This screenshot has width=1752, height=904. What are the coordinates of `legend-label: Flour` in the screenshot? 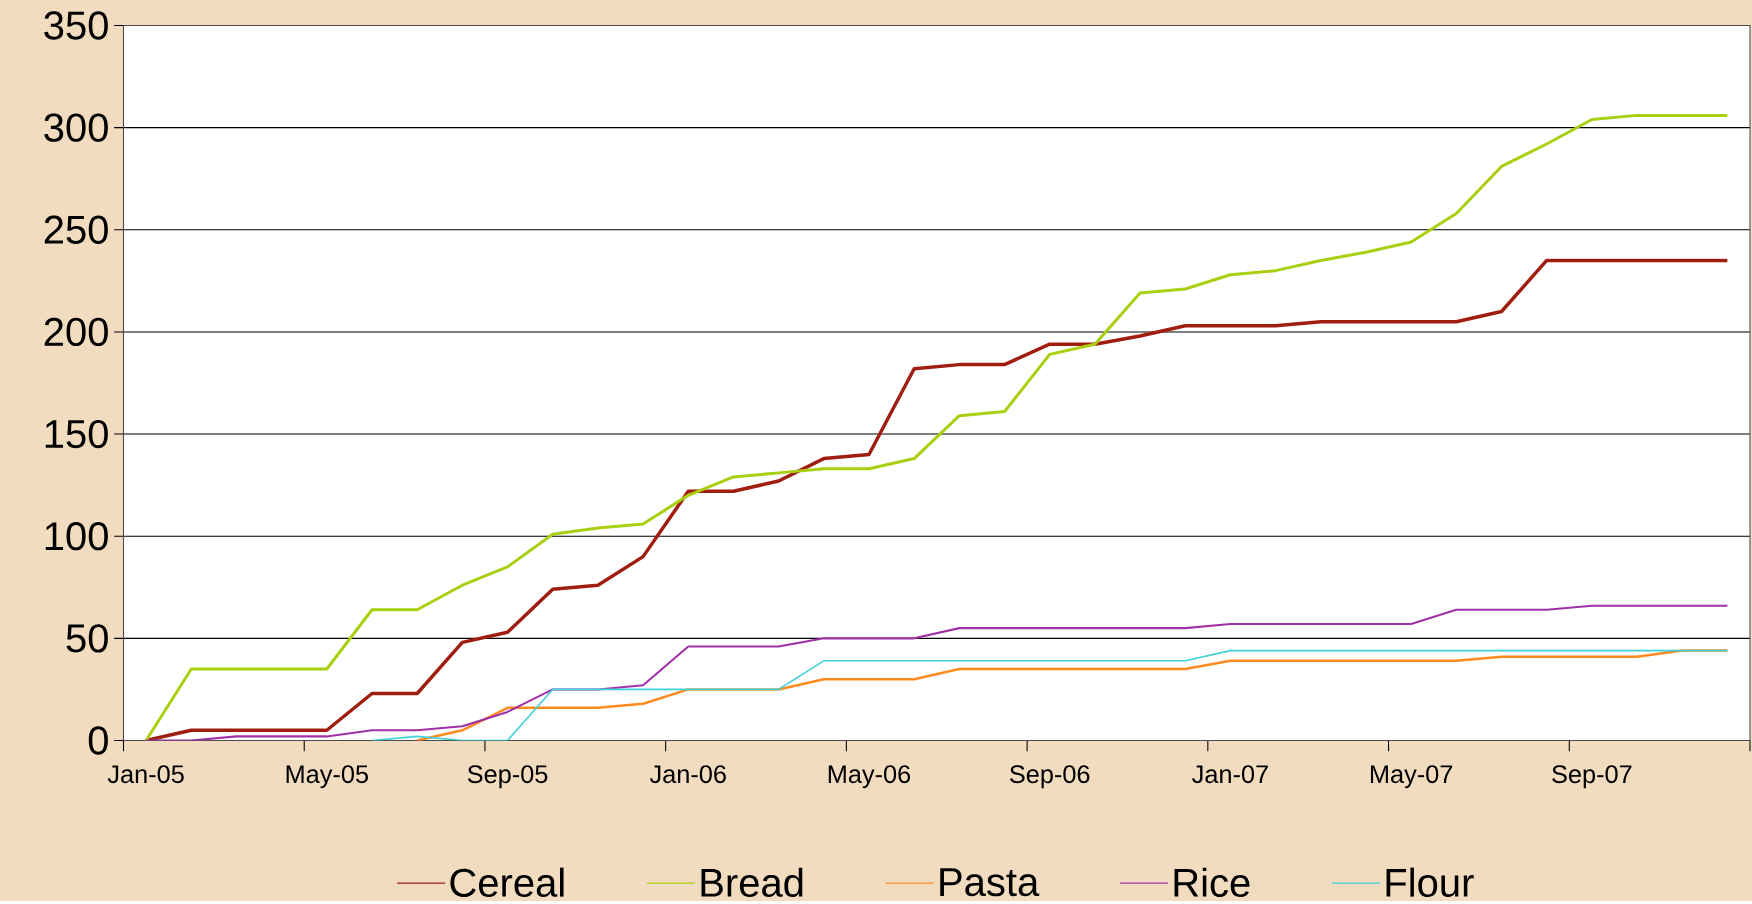 It's located at (1430, 882).